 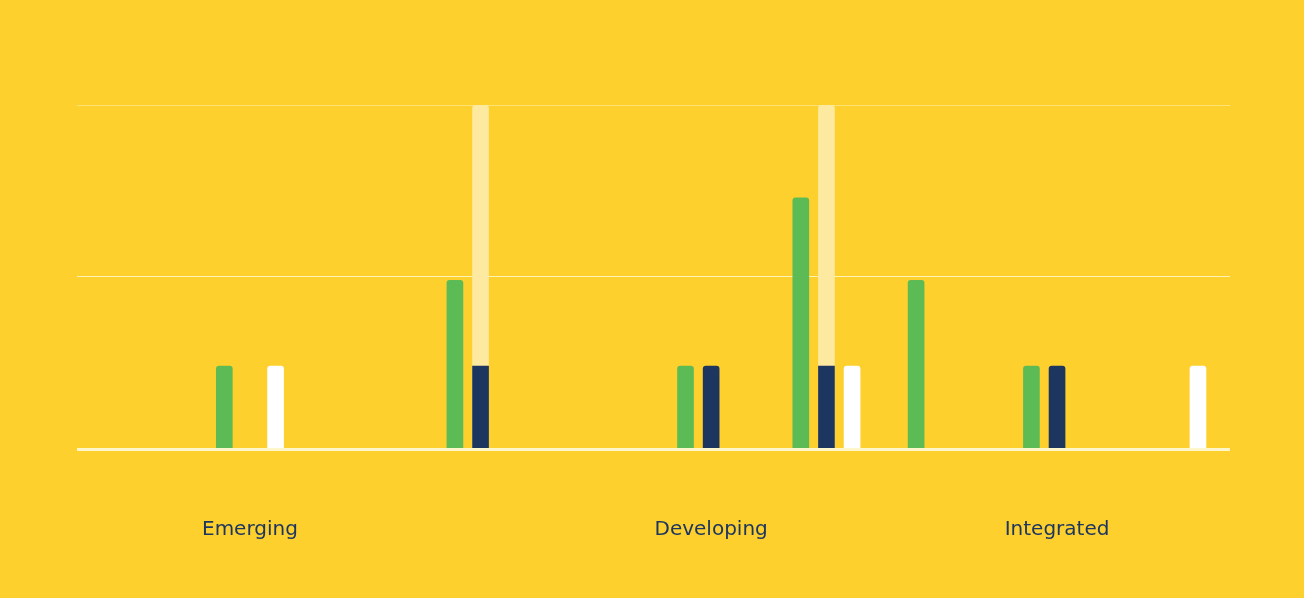 I want to click on x-tick-label: Integrated, so click(x=1057, y=528).